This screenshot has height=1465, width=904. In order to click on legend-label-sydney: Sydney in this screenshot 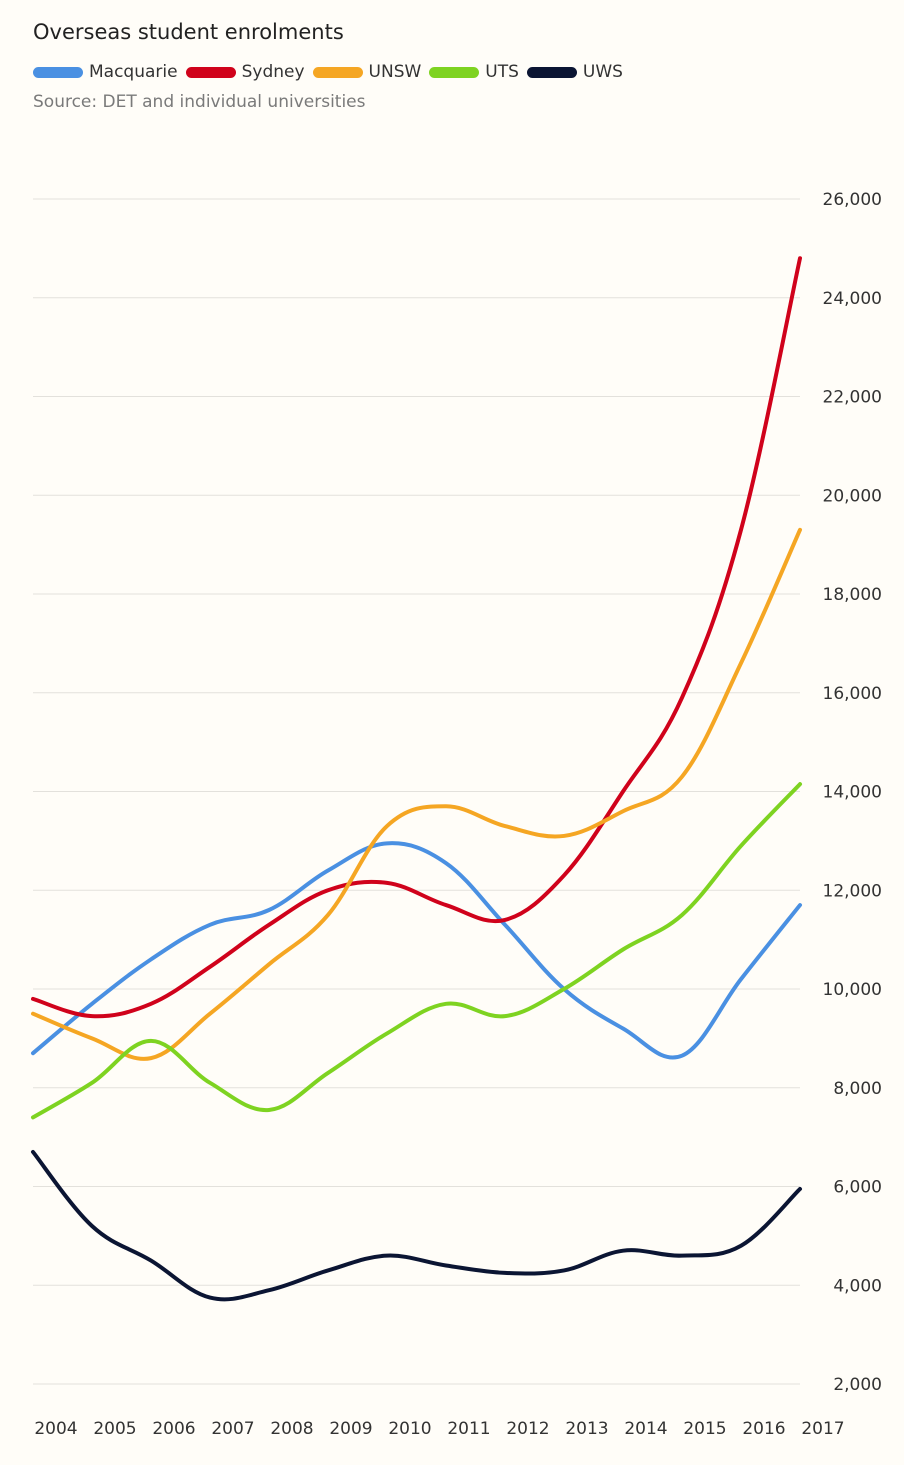, I will do `click(273, 72)`.